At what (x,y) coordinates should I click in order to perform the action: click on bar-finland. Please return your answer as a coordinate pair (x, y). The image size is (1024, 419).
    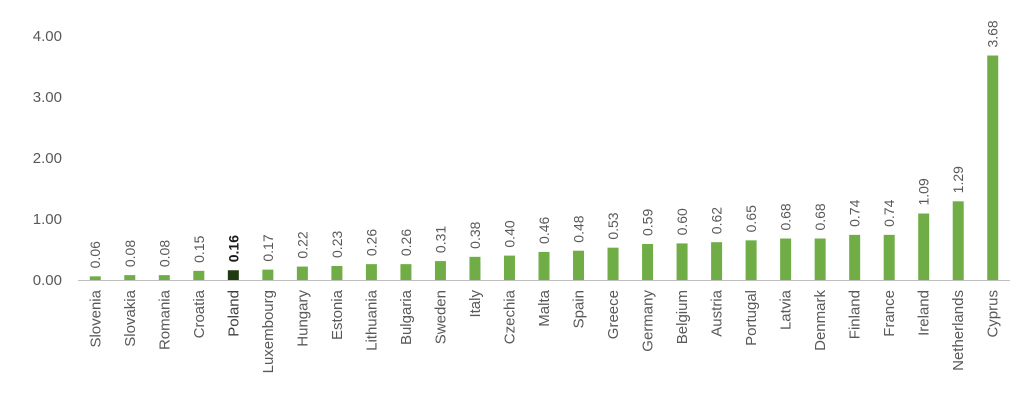
    Looking at the image, I should click on (855, 257).